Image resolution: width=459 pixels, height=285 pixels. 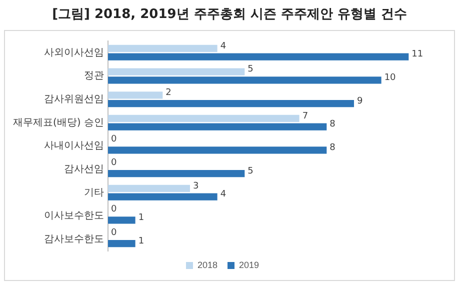 I want to click on y-tick-label: 재무제표(배당) 승인, so click(x=58, y=122).